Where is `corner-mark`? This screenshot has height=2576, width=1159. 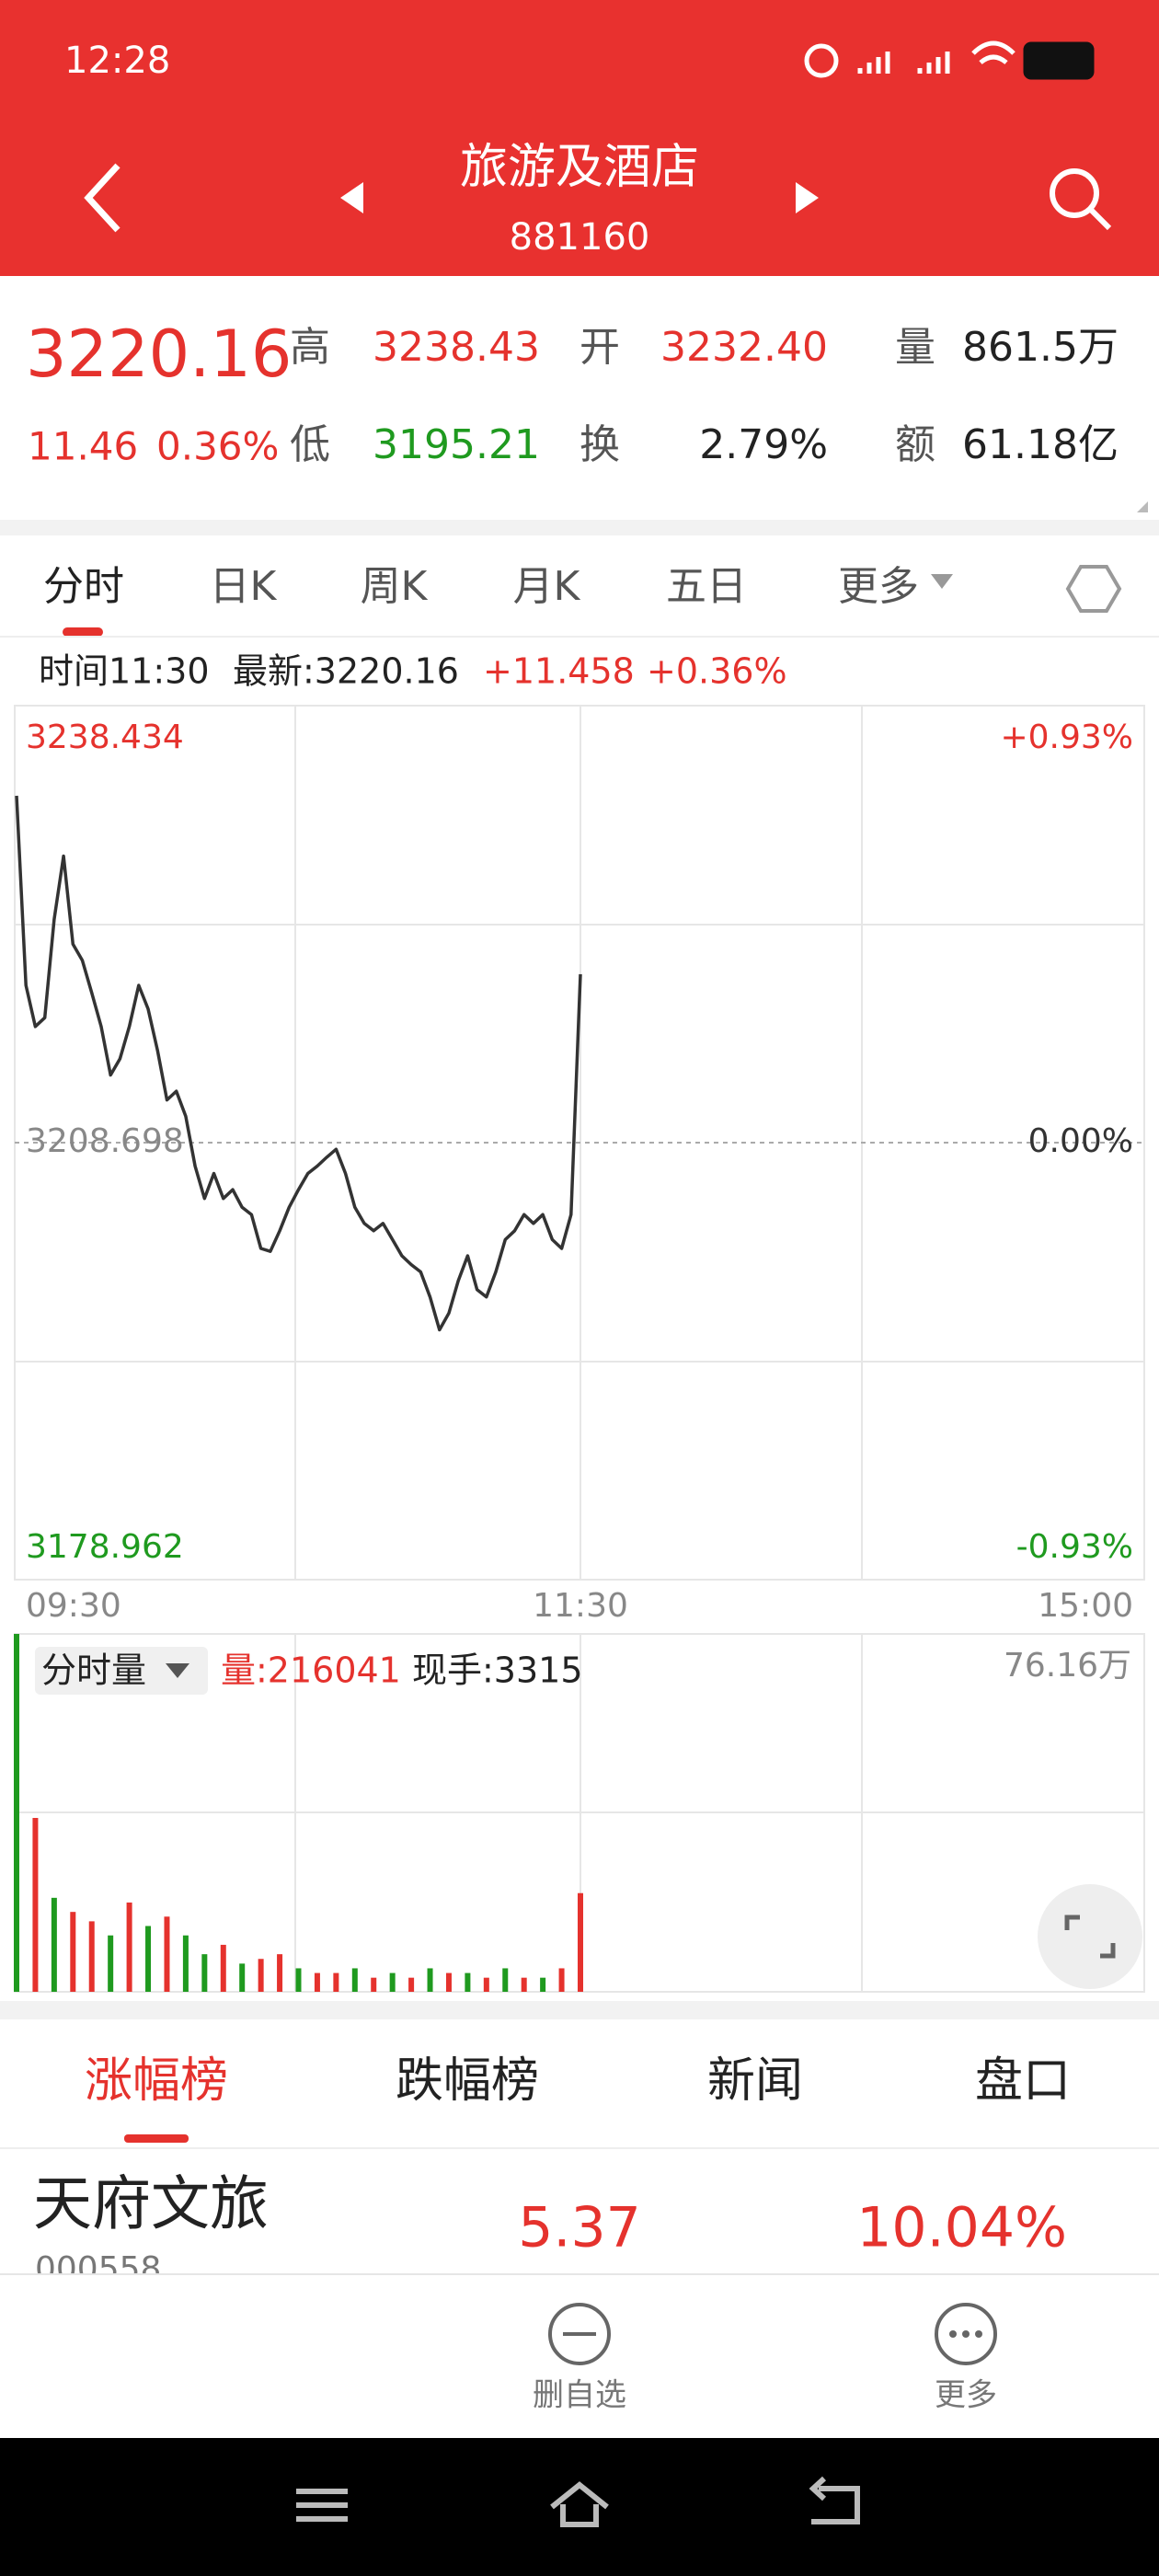
corner-mark is located at coordinates (1142, 506).